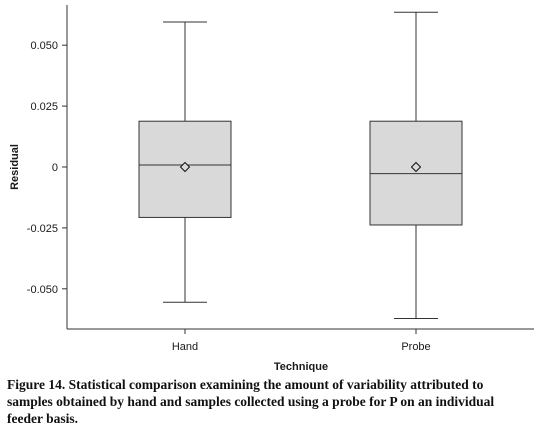  I want to click on y-axis-ticks: 0.050 0.025 0 -0.025 -0.050, so click(47, 168).